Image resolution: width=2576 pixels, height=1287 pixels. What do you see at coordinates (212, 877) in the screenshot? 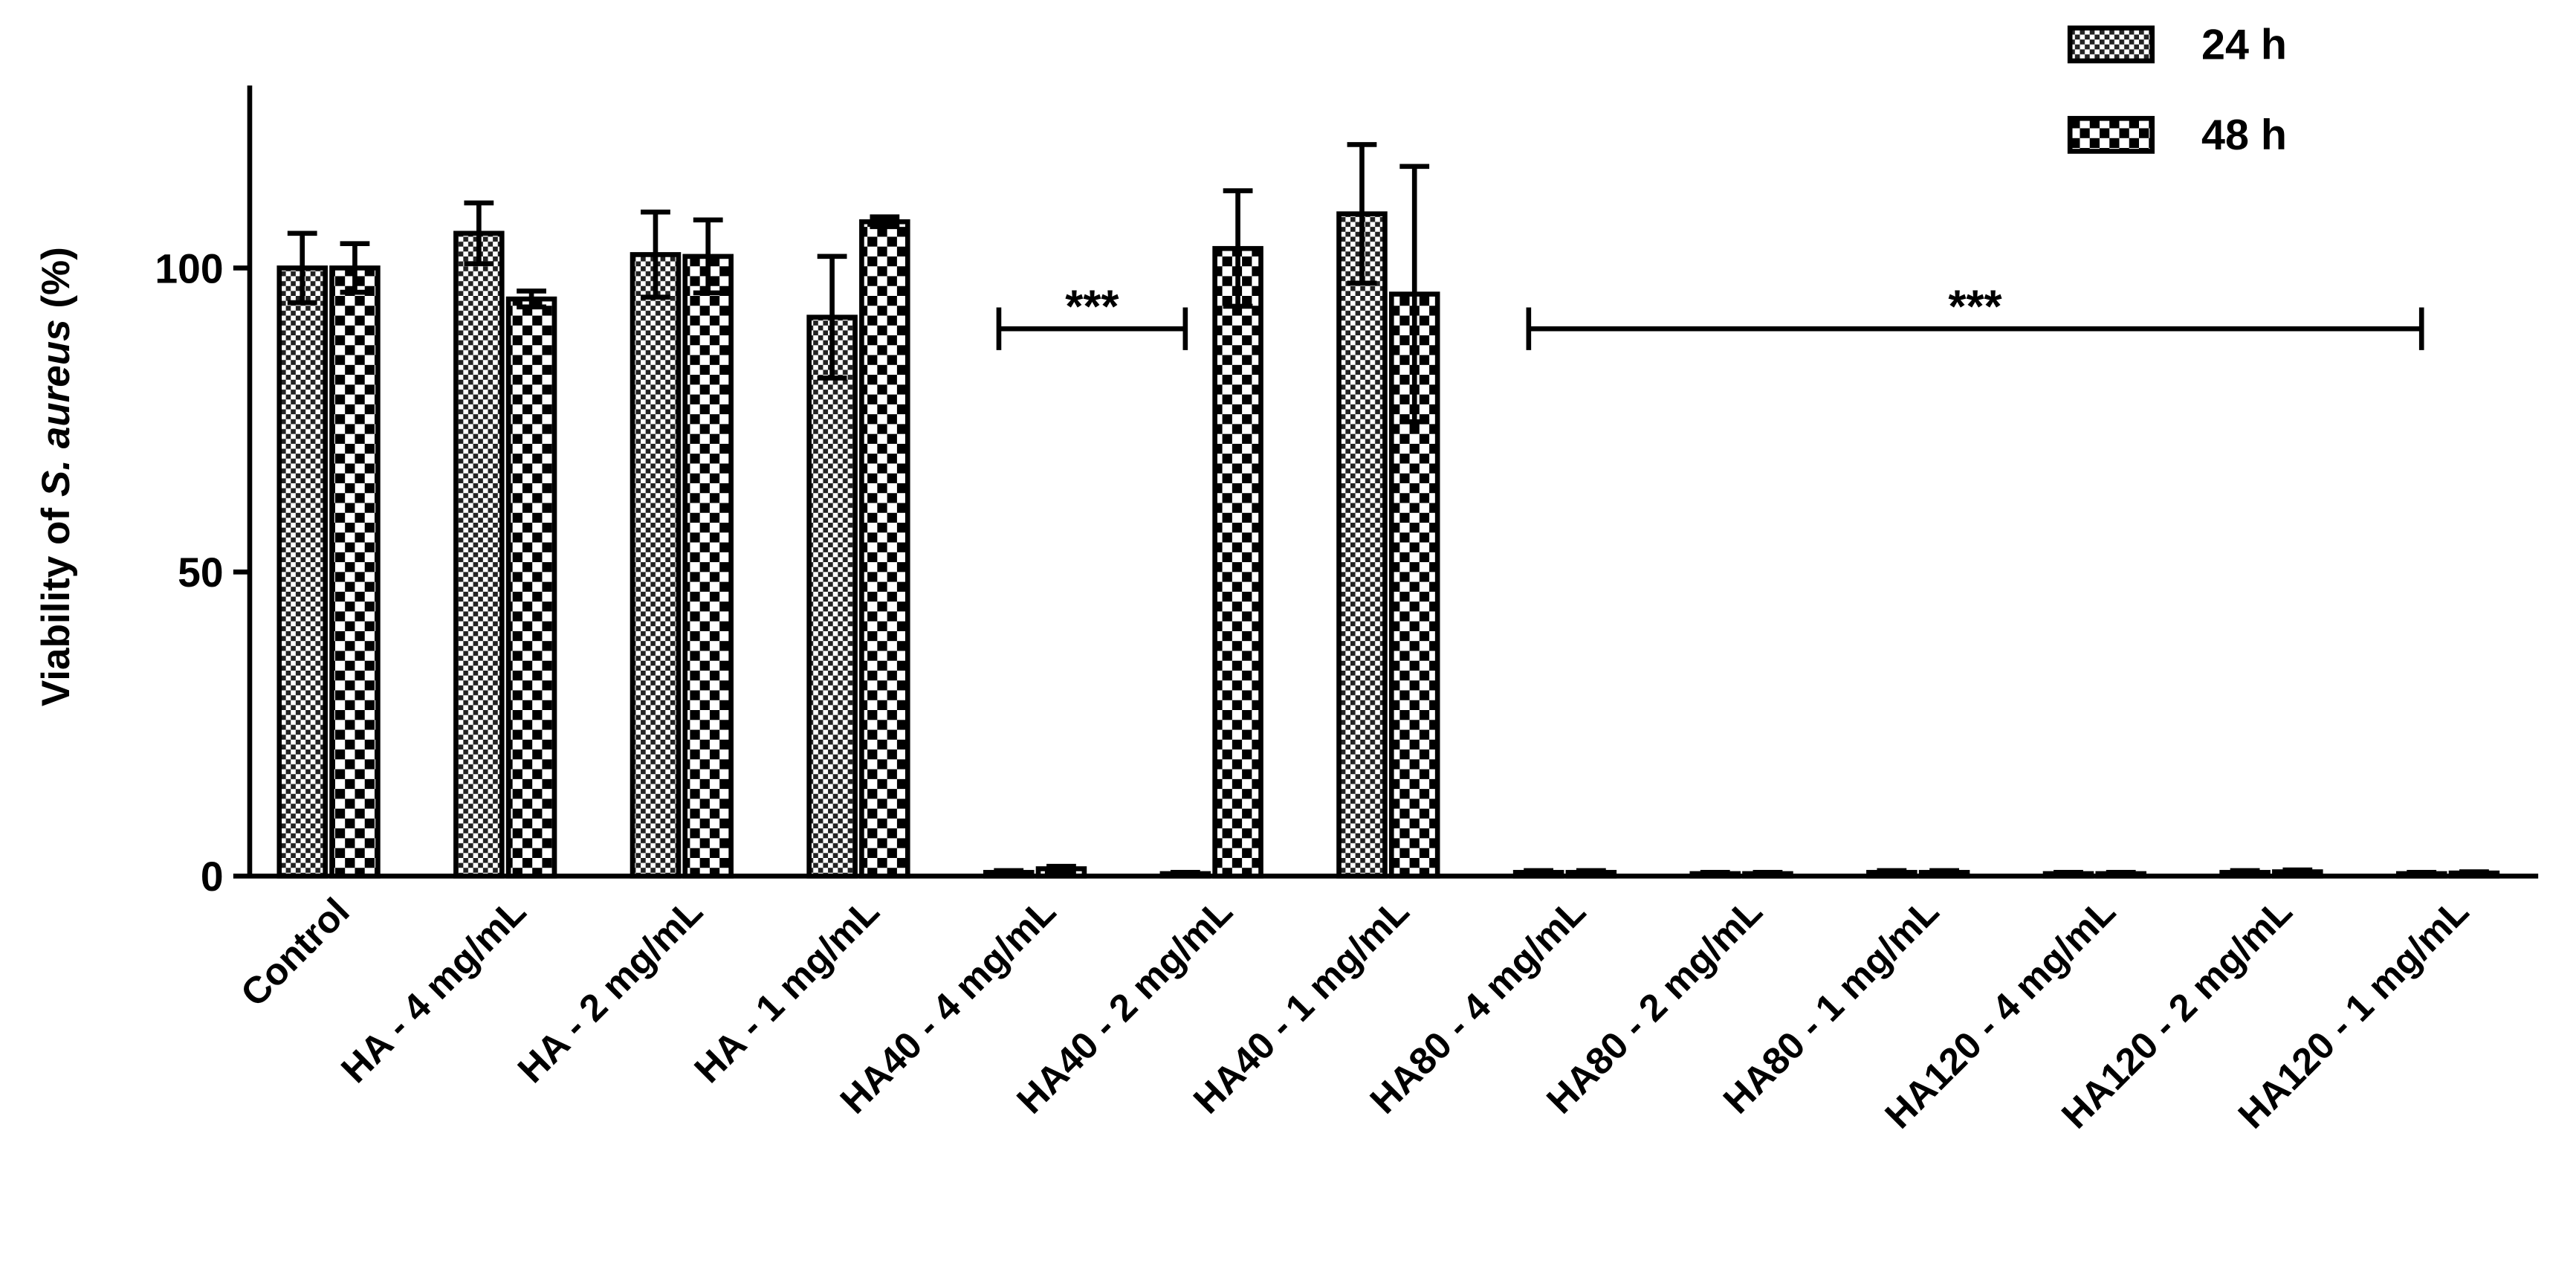
I see `y-tick-label: 0` at bounding box center [212, 877].